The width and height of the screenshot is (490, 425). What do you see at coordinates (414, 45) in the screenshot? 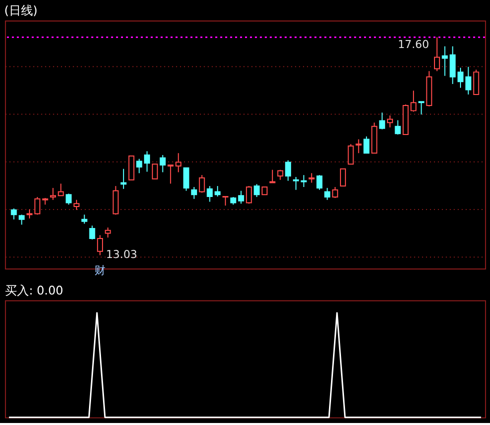
I see `annotation: 17.60` at bounding box center [414, 45].